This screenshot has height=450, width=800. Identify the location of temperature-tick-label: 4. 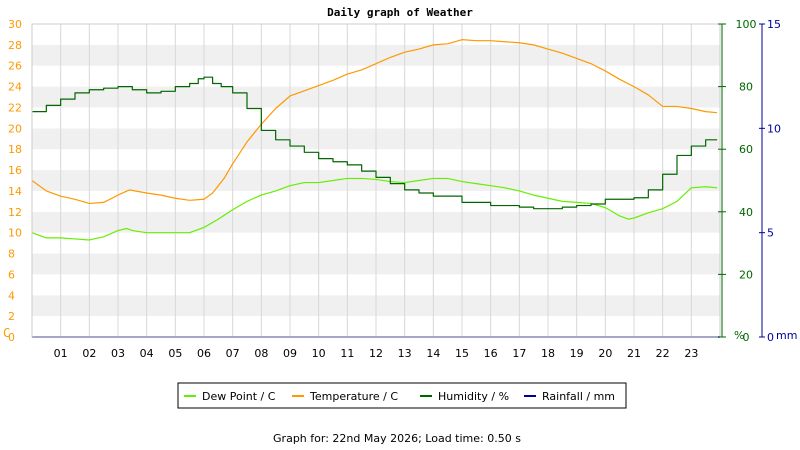
(11, 295).